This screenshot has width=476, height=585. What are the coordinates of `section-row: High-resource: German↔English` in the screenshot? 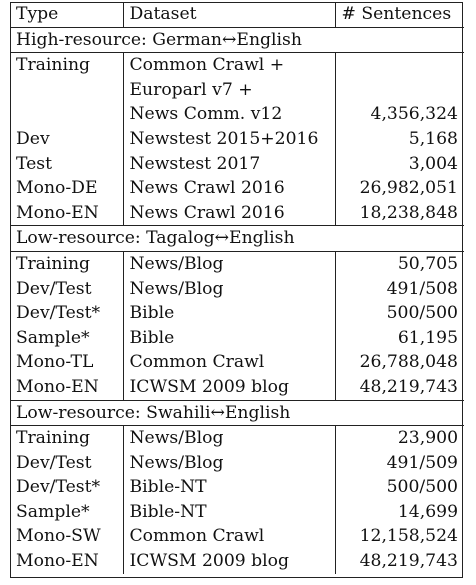 It's located at (237, 40).